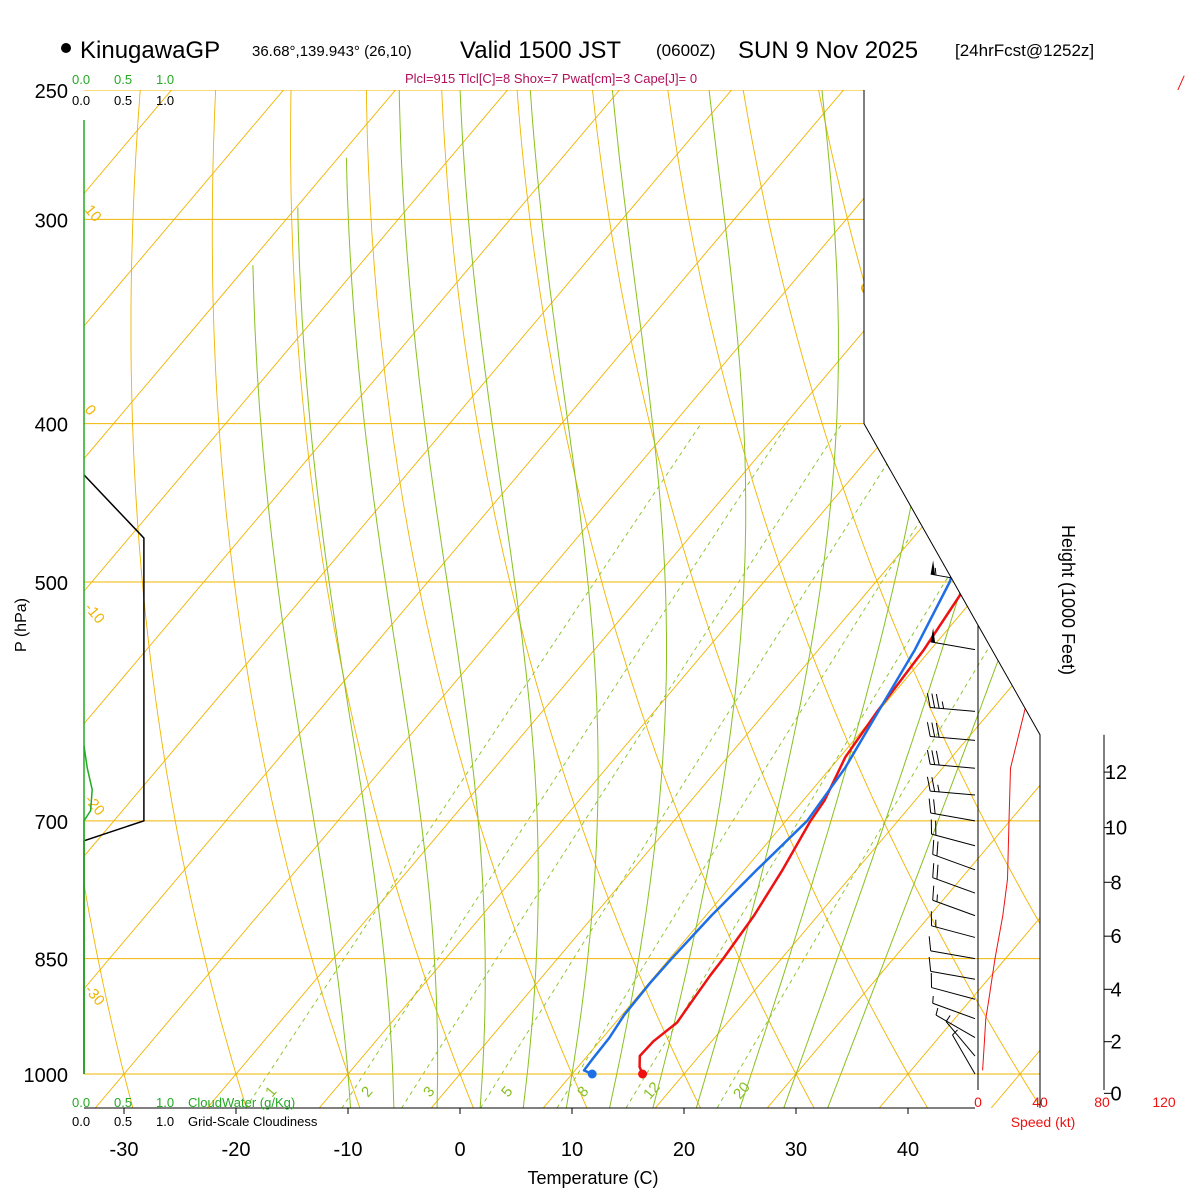  I want to click on x-tick-label: -30, so click(124, 1150).